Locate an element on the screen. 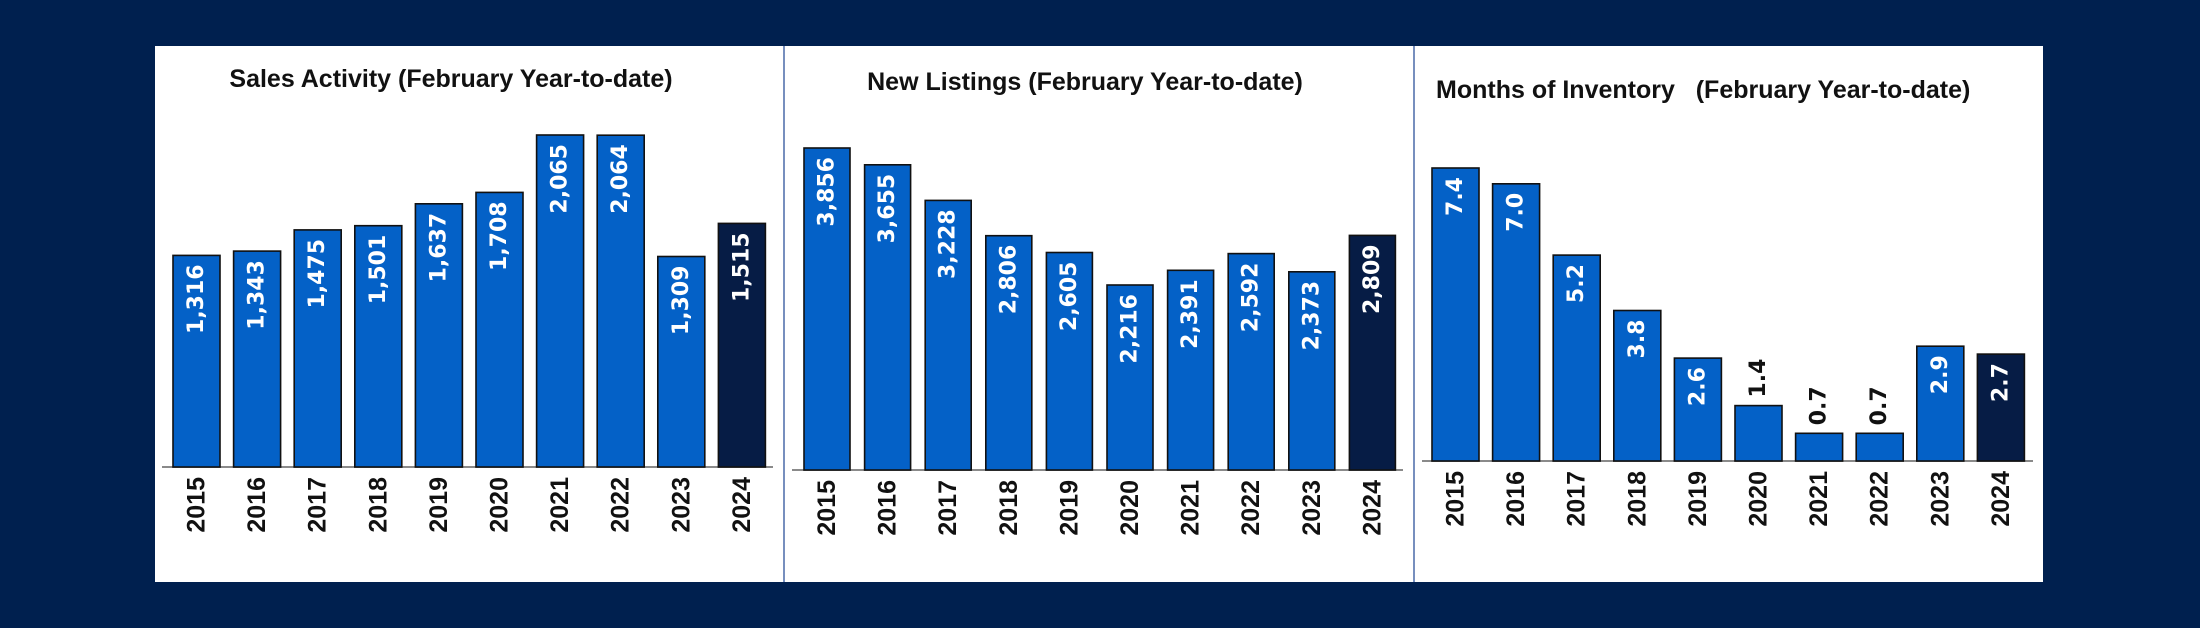 This screenshot has height=628, width=2200. months-of-inventory-value-label-2023: 2.9 is located at coordinates (1940, 374).